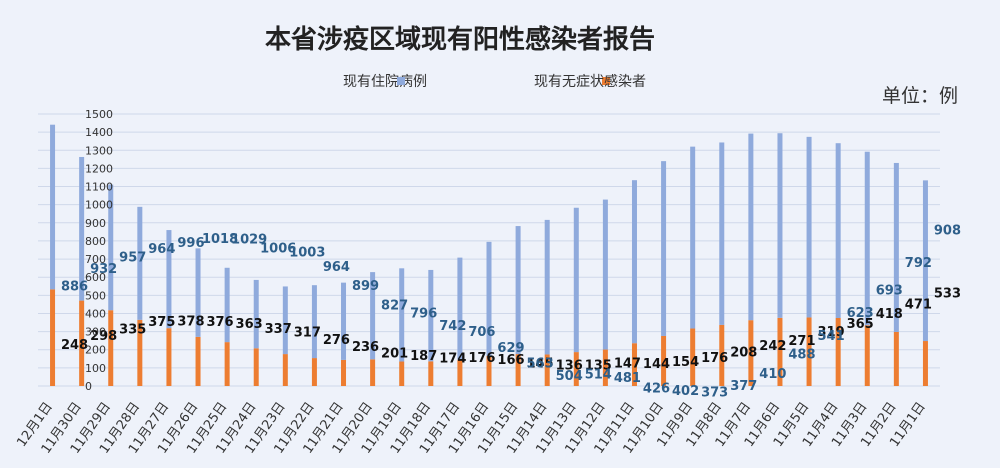 This screenshot has width=1000, height=468. I want to click on label-hospitalized: 298, so click(103, 336).